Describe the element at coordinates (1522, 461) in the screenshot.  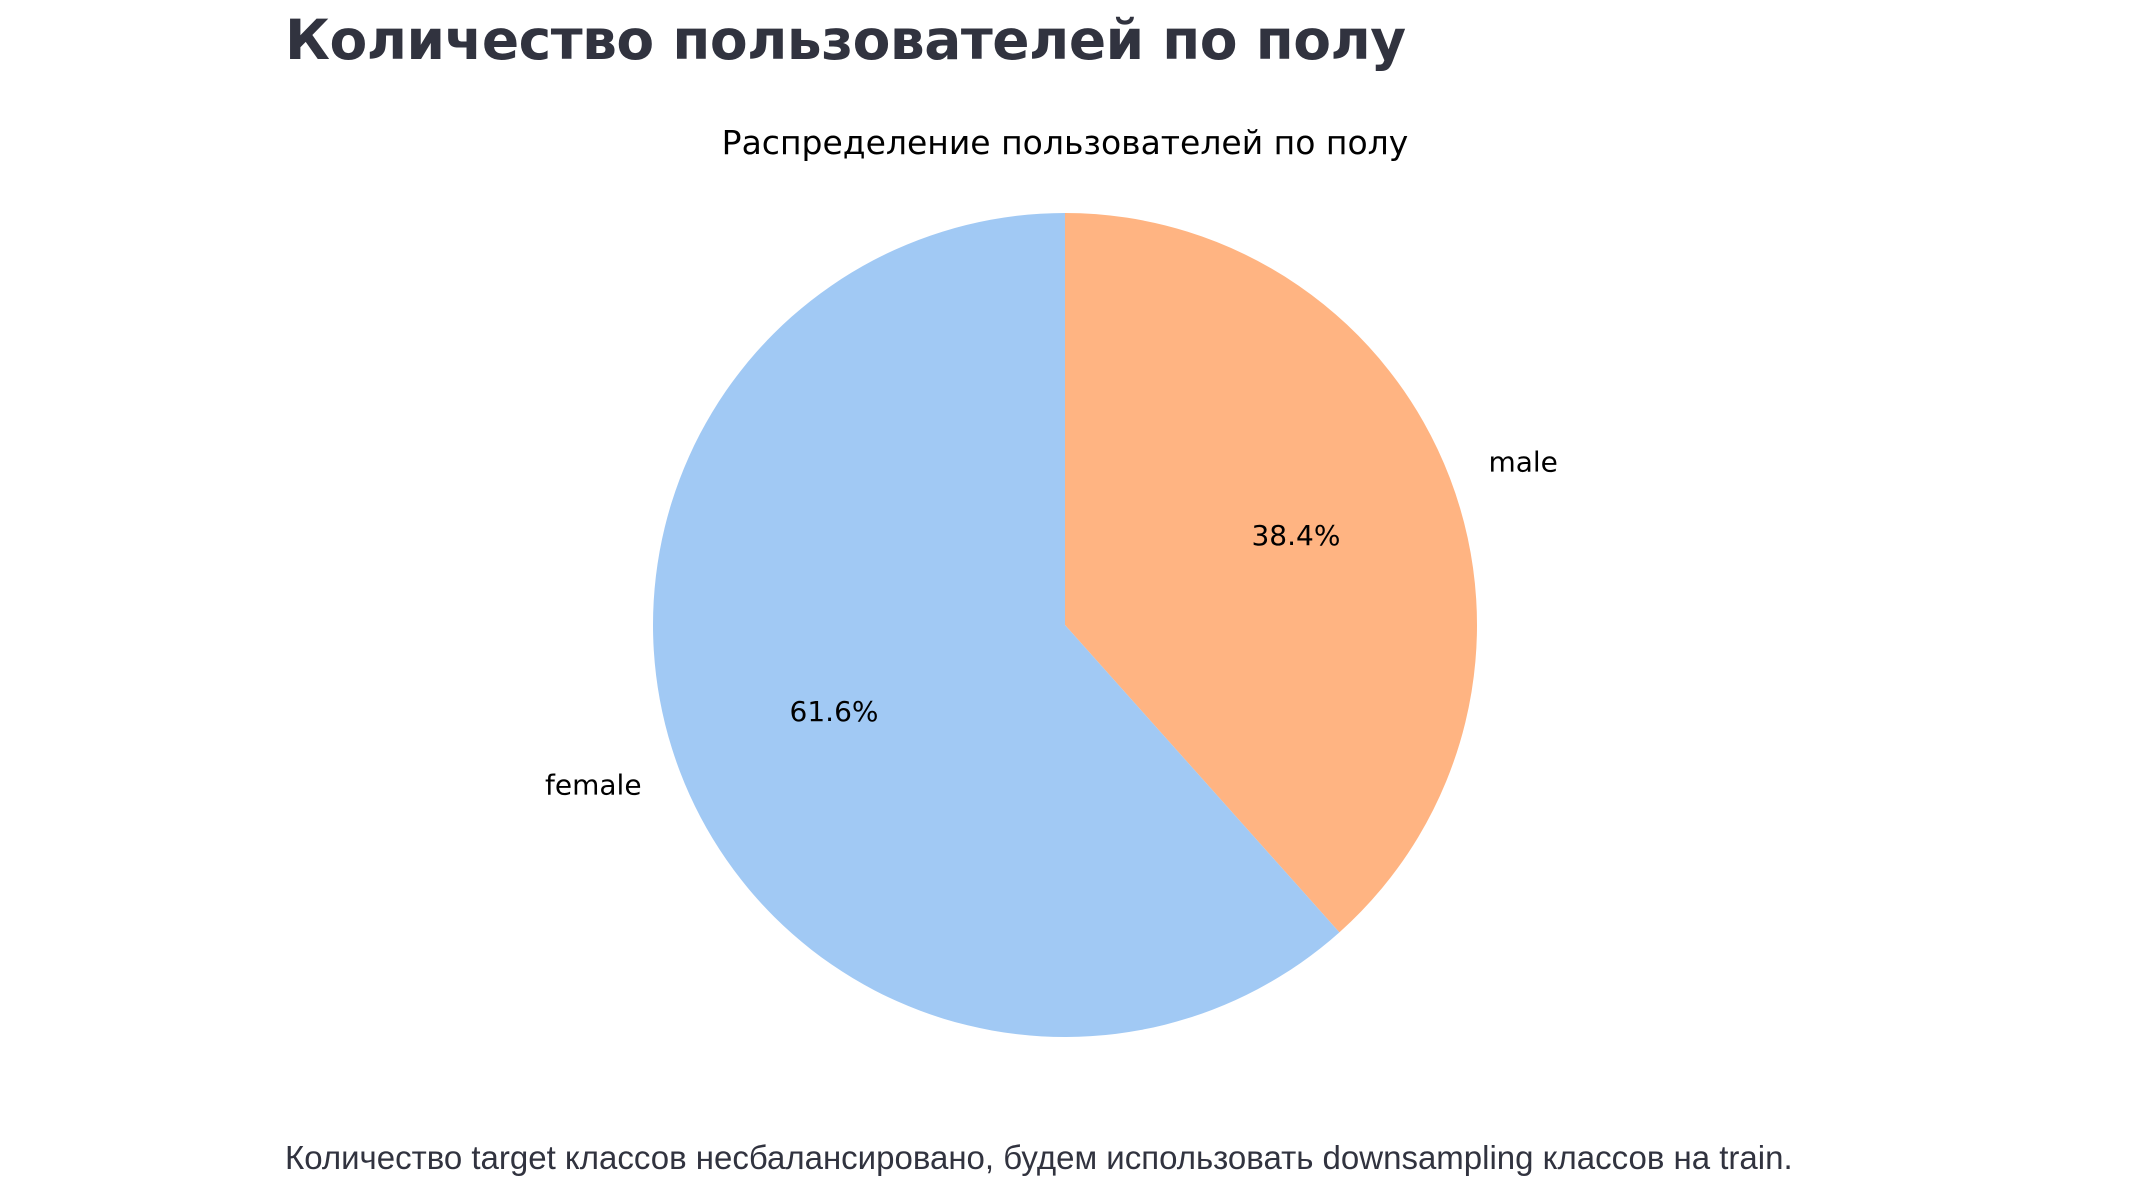
I see `slice-label-male: male` at that location.